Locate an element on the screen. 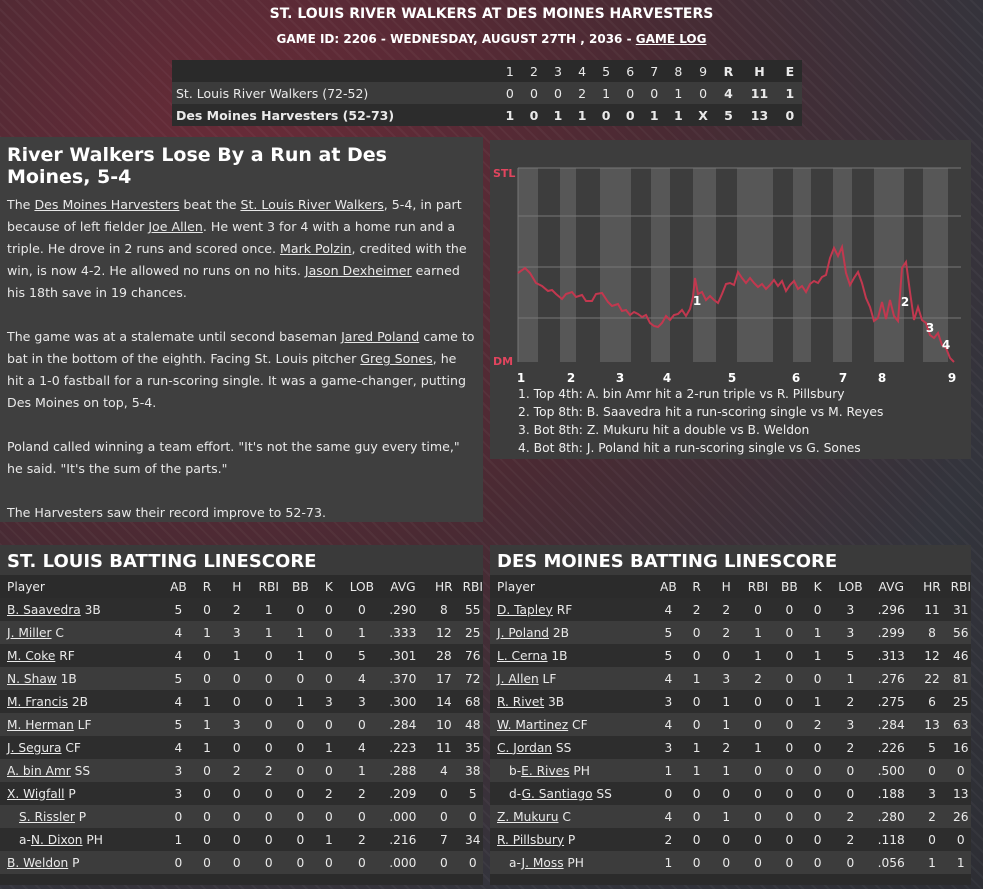 The height and width of the screenshot is (889, 983). team-total: 13 is located at coordinates (759, 115).